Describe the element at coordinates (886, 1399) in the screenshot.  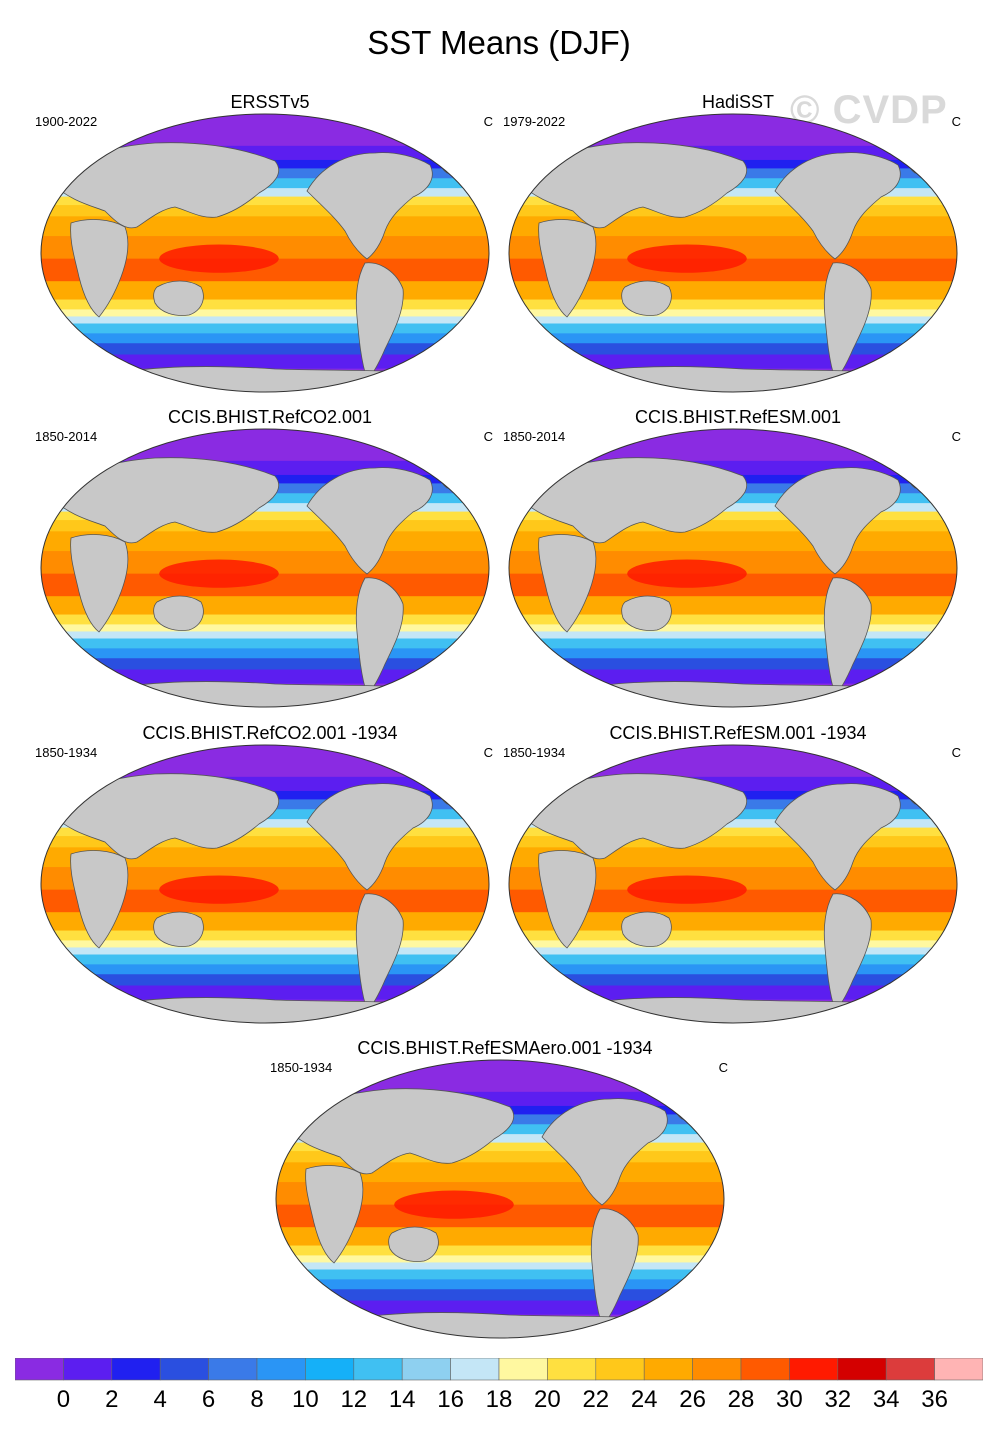
I see `colorbar-tick-label: 34` at that location.